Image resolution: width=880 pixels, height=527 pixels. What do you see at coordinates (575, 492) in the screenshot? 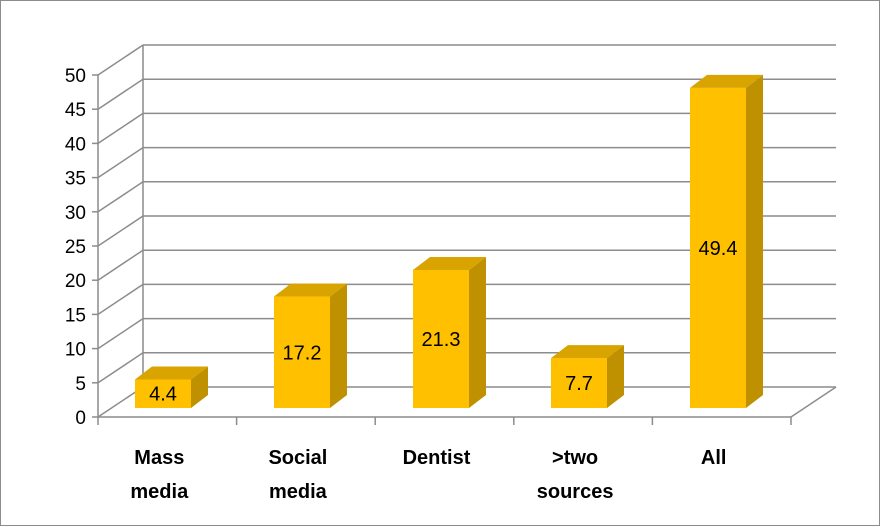
I see `x-tick-label: sources` at bounding box center [575, 492].